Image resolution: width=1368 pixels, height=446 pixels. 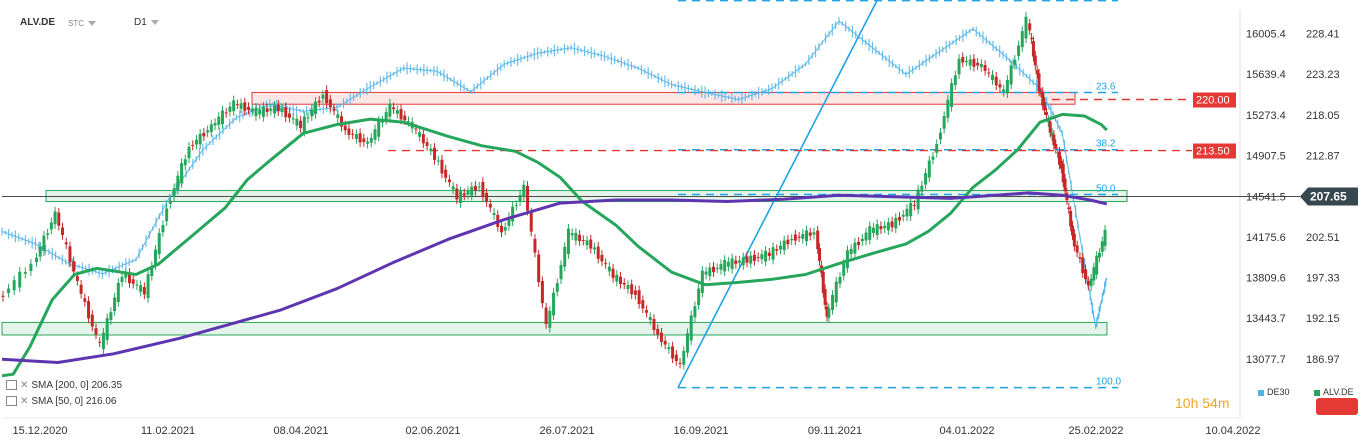 What do you see at coordinates (1323, 35) in the screenshot?
I see `right-axis-tick: 228.41` at bounding box center [1323, 35].